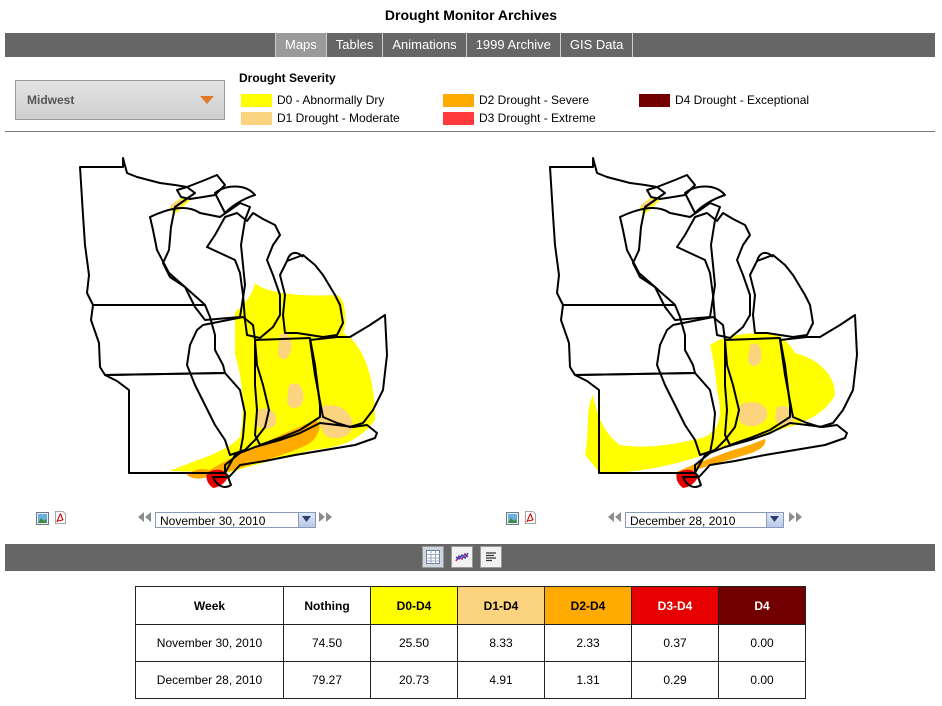 The image size is (942, 706). I want to click on col-header-d4: D4, so click(762, 605).